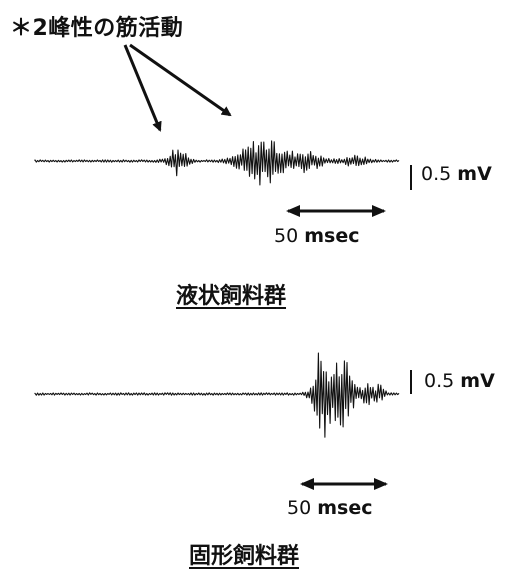 The image size is (531, 570). What do you see at coordinates (217, 163) in the screenshot?
I see `emg-trace-liquid-diet` at bounding box center [217, 163].